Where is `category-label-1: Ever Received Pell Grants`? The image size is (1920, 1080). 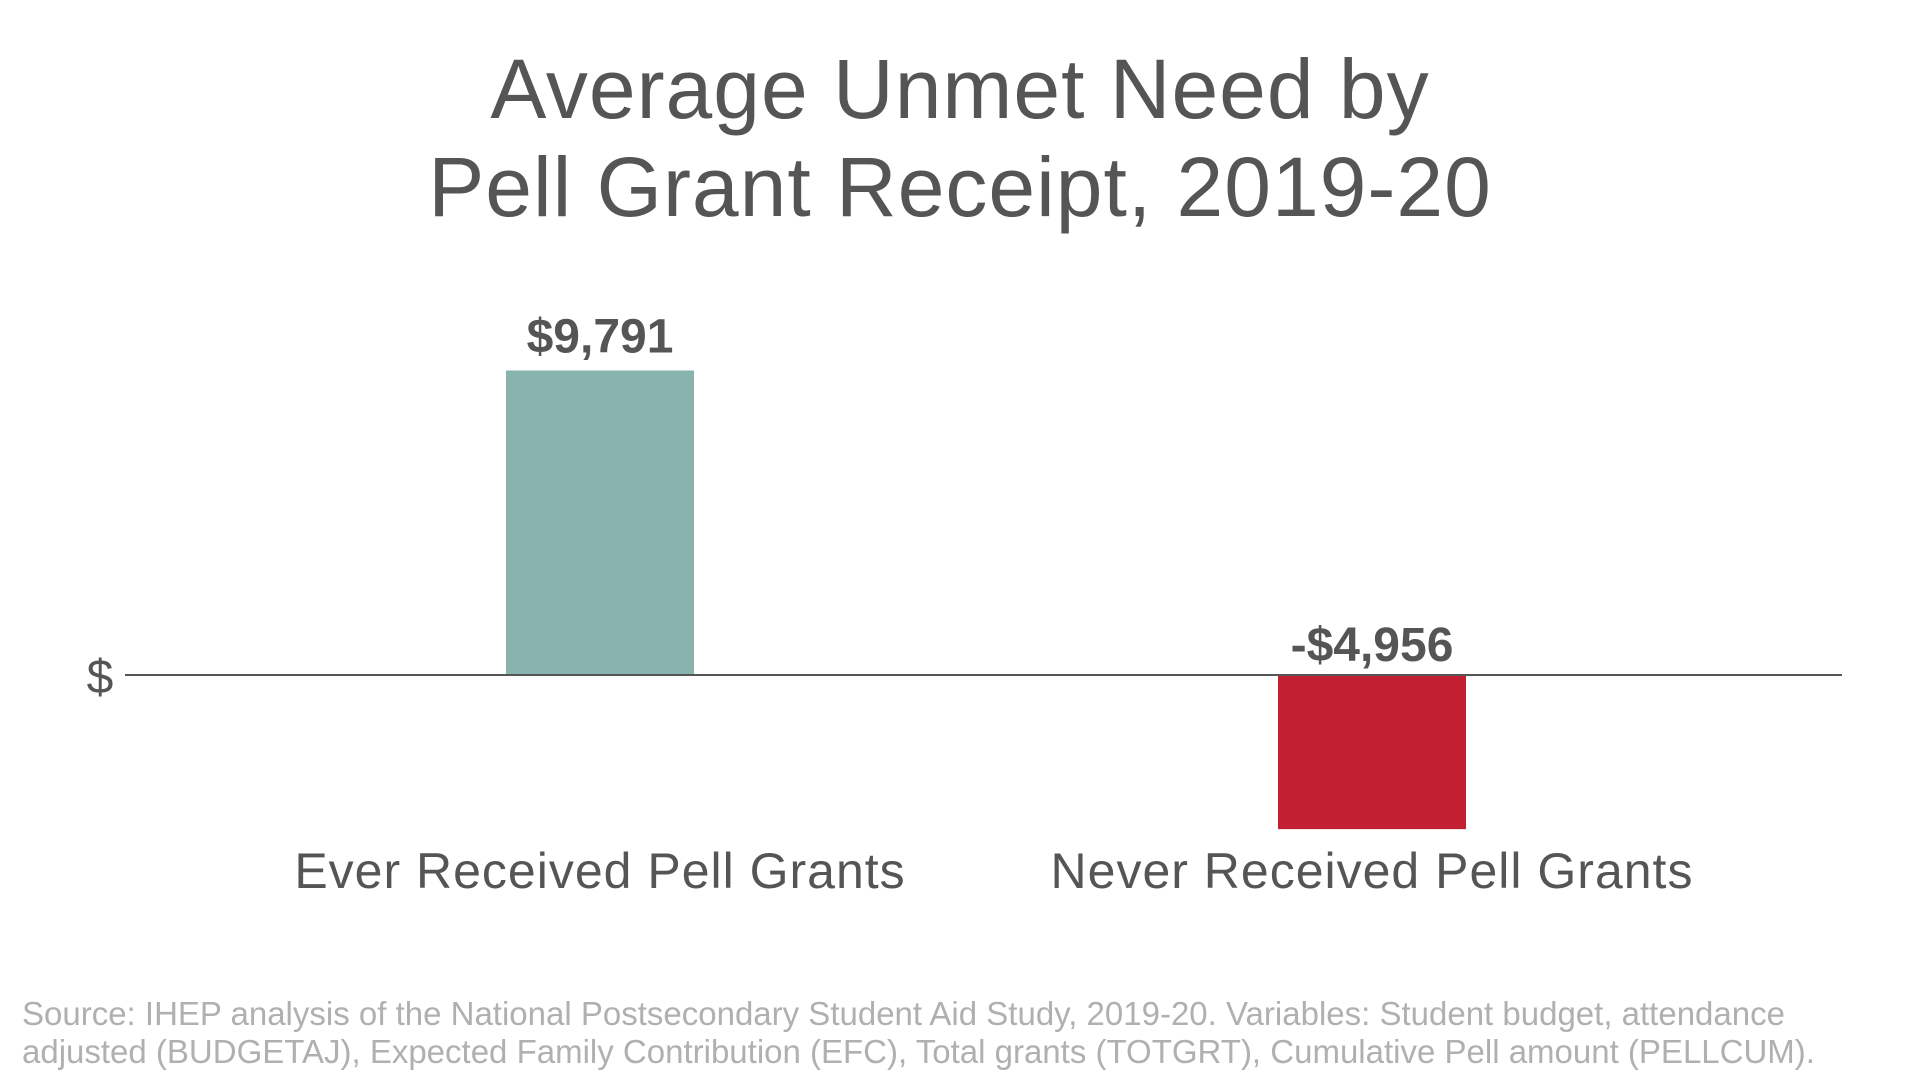
category-label-1: Ever Received Pell Grants is located at coordinates (599, 871).